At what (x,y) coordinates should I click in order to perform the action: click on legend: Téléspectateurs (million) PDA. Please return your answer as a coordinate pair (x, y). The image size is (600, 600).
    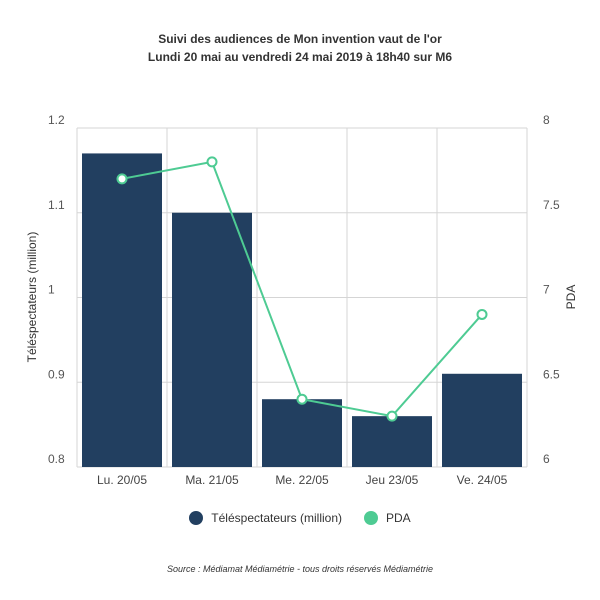
    Looking at the image, I should click on (300, 518).